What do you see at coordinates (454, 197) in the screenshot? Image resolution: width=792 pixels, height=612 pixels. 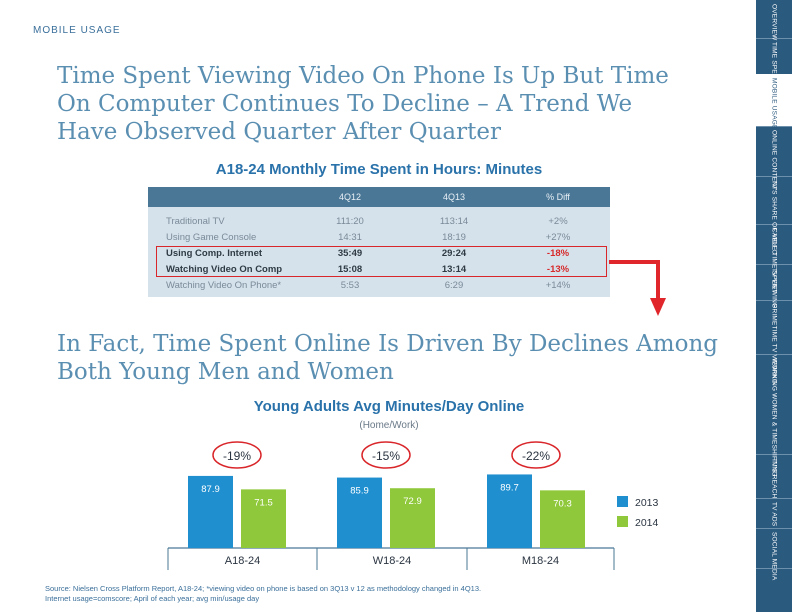 I see `column-header: 4Q13` at bounding box center [454, 197].